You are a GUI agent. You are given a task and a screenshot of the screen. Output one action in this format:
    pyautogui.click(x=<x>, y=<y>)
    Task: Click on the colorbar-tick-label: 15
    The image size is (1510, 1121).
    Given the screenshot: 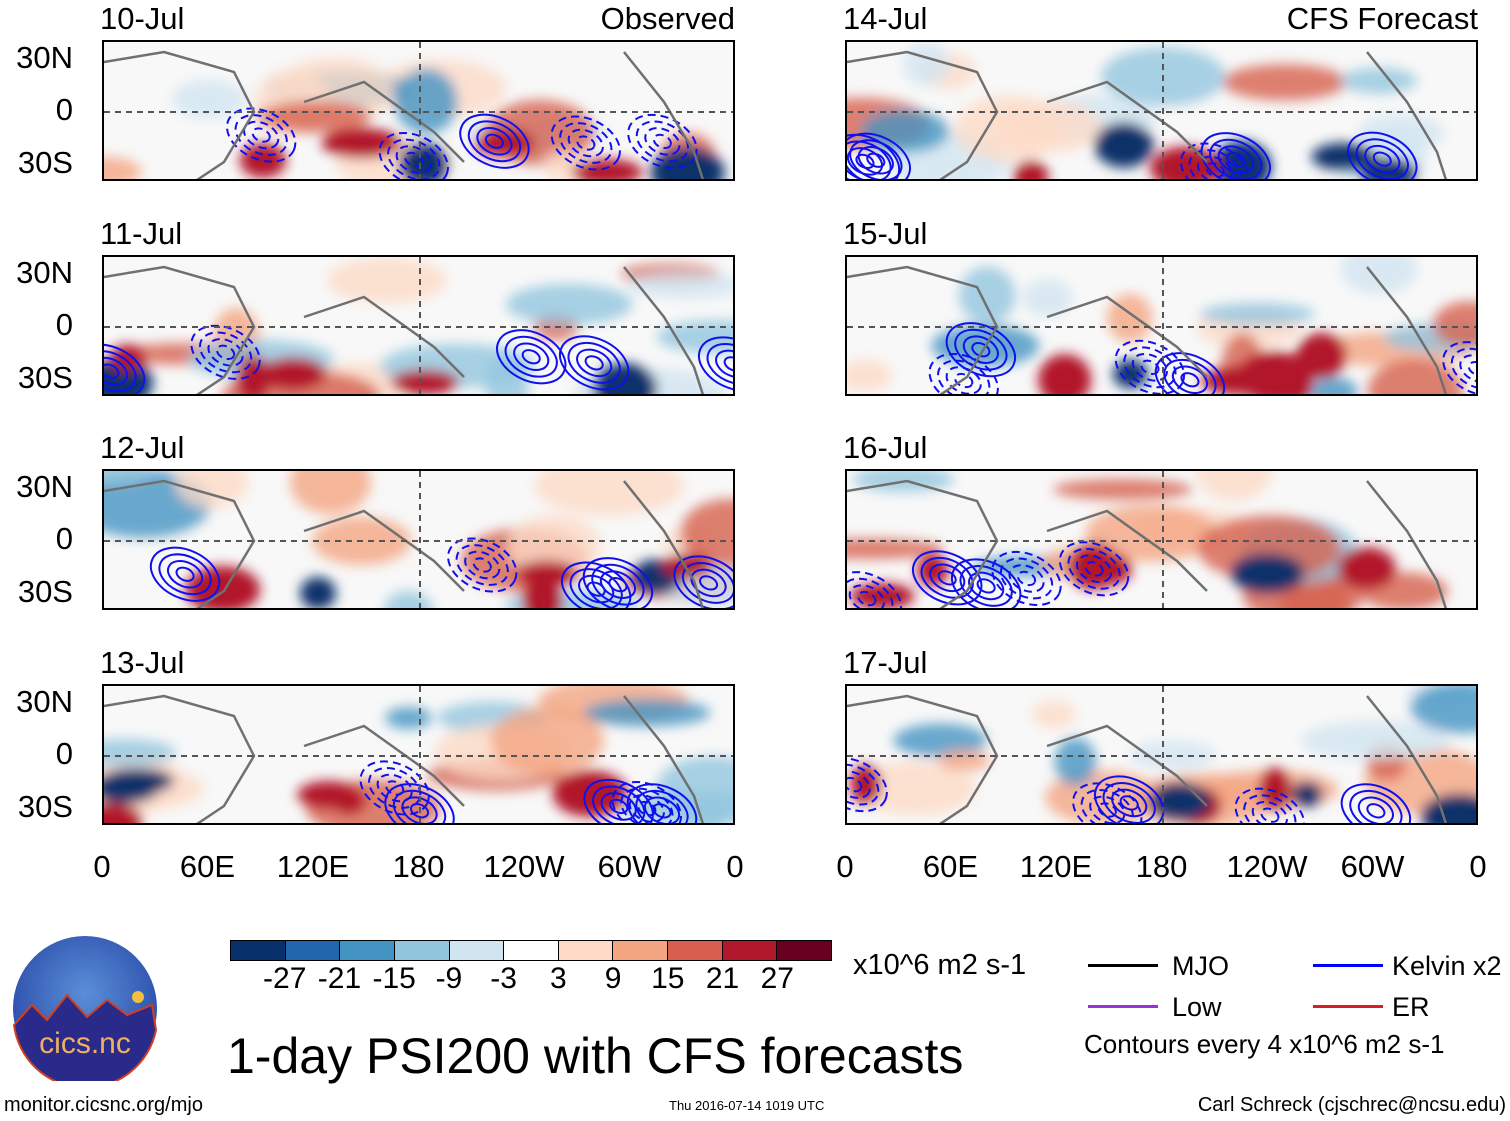 What is the action you would take?
    pyautogui.click(x=668, y=978)
    